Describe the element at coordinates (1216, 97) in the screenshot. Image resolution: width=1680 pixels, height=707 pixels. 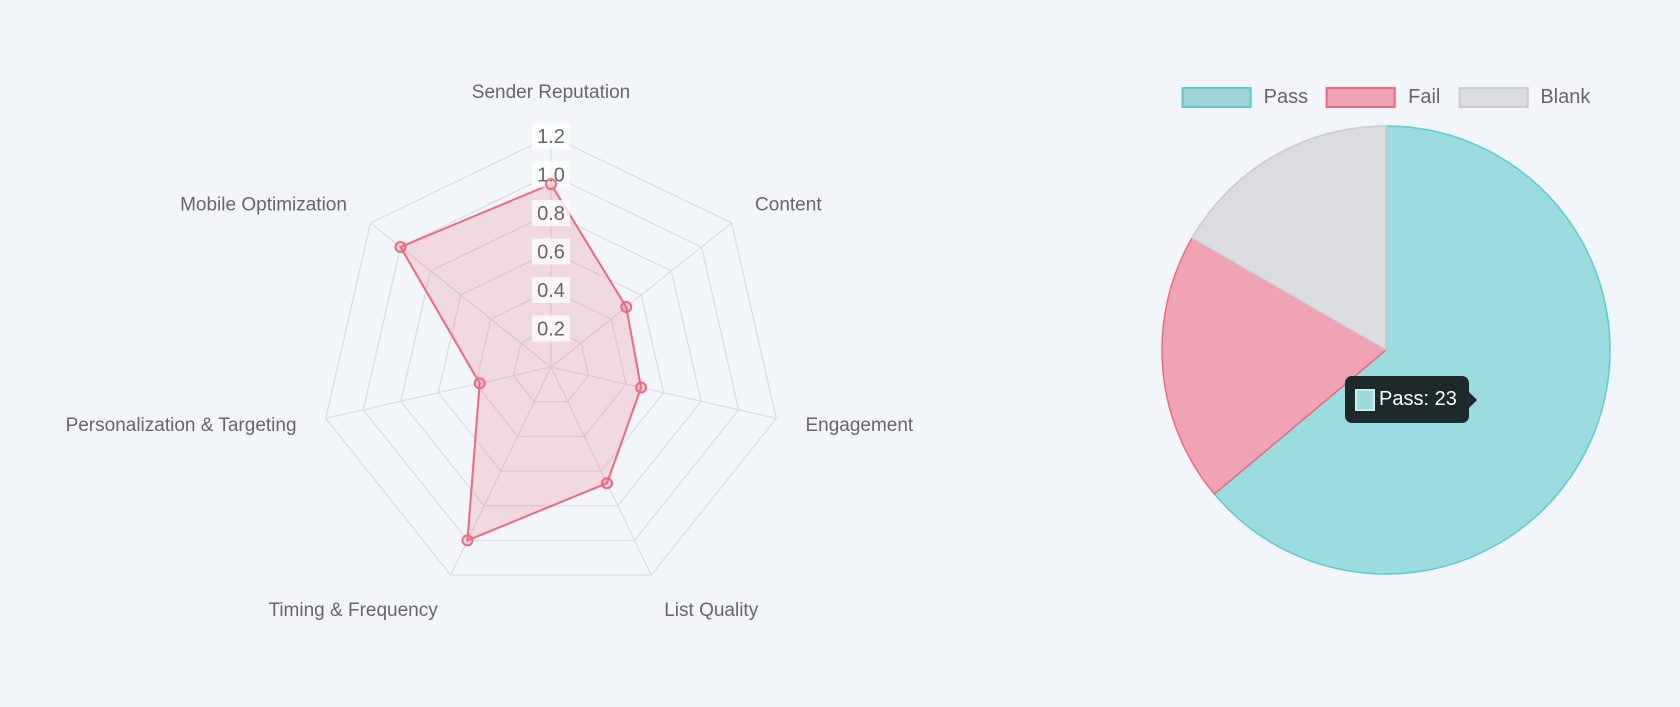
I see `legend-swatch-pass` at that location.